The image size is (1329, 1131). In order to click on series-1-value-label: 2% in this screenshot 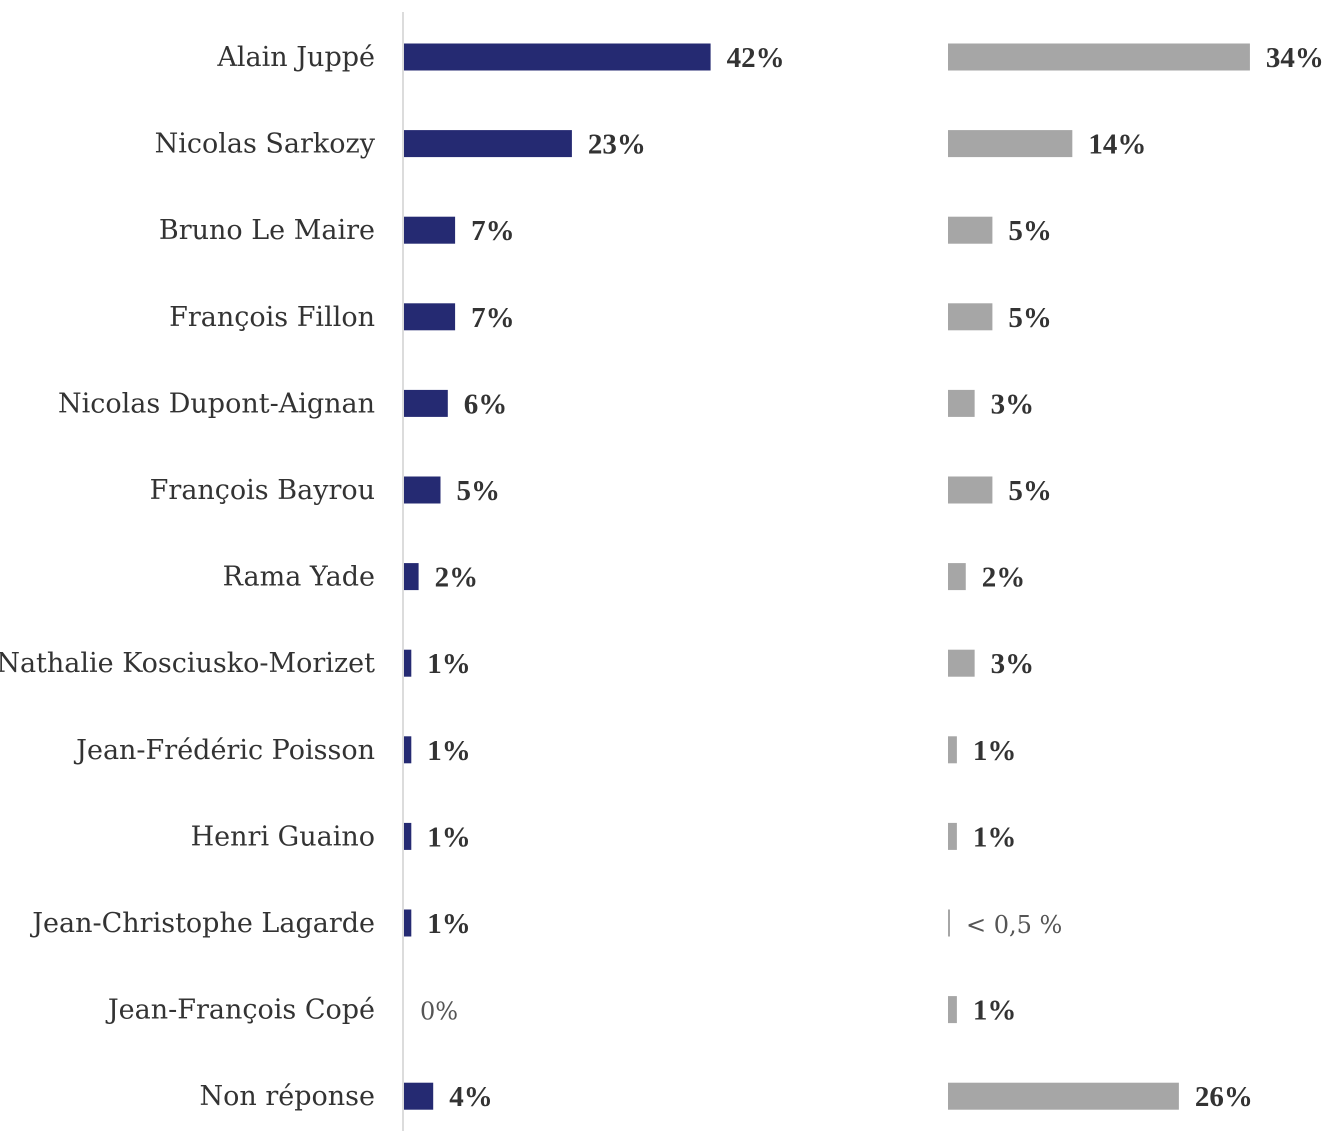, I will do `click(457, 578)`.